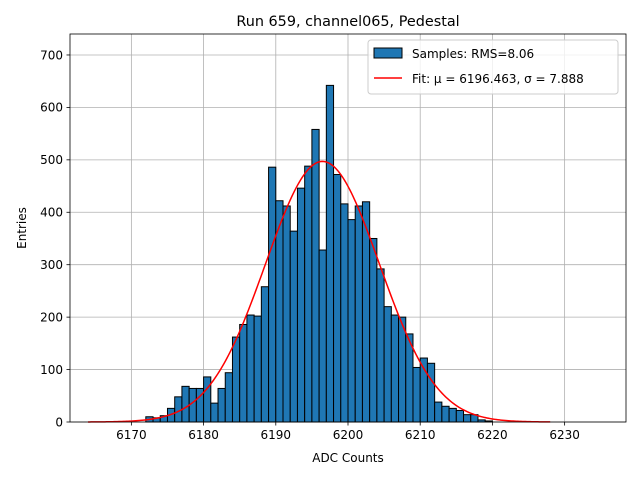 The width and height of the screenshot is (640, 480). Describe the element at coordinates (203, 435) in the screenshot. I see `x-tick-label: 6180` at that location.